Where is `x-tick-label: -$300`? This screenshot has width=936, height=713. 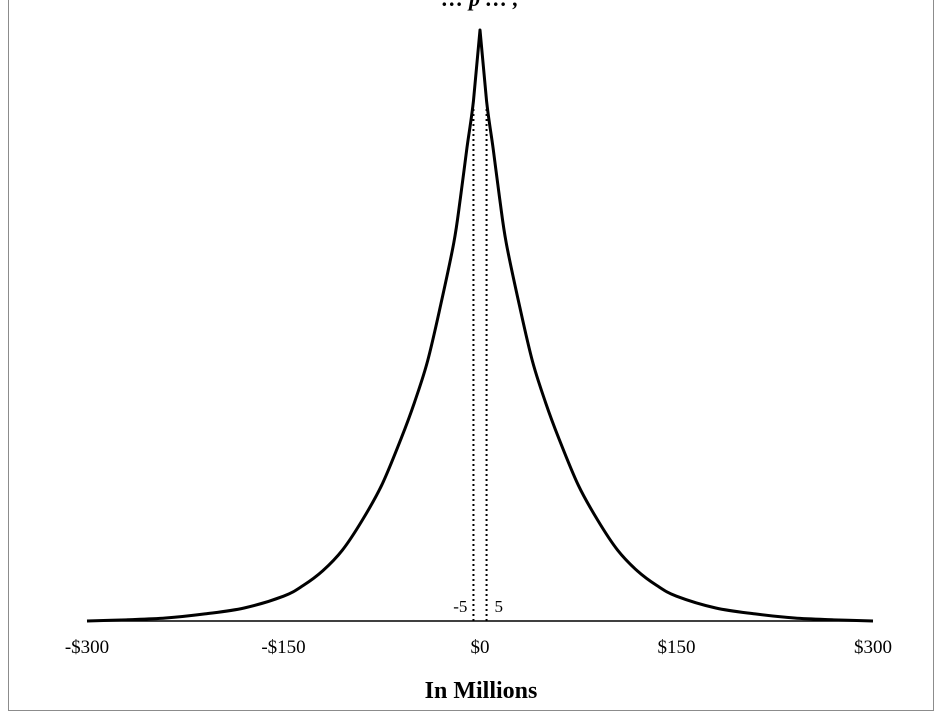
x-tick-label: -$300 is located at coordinates (87, 647).